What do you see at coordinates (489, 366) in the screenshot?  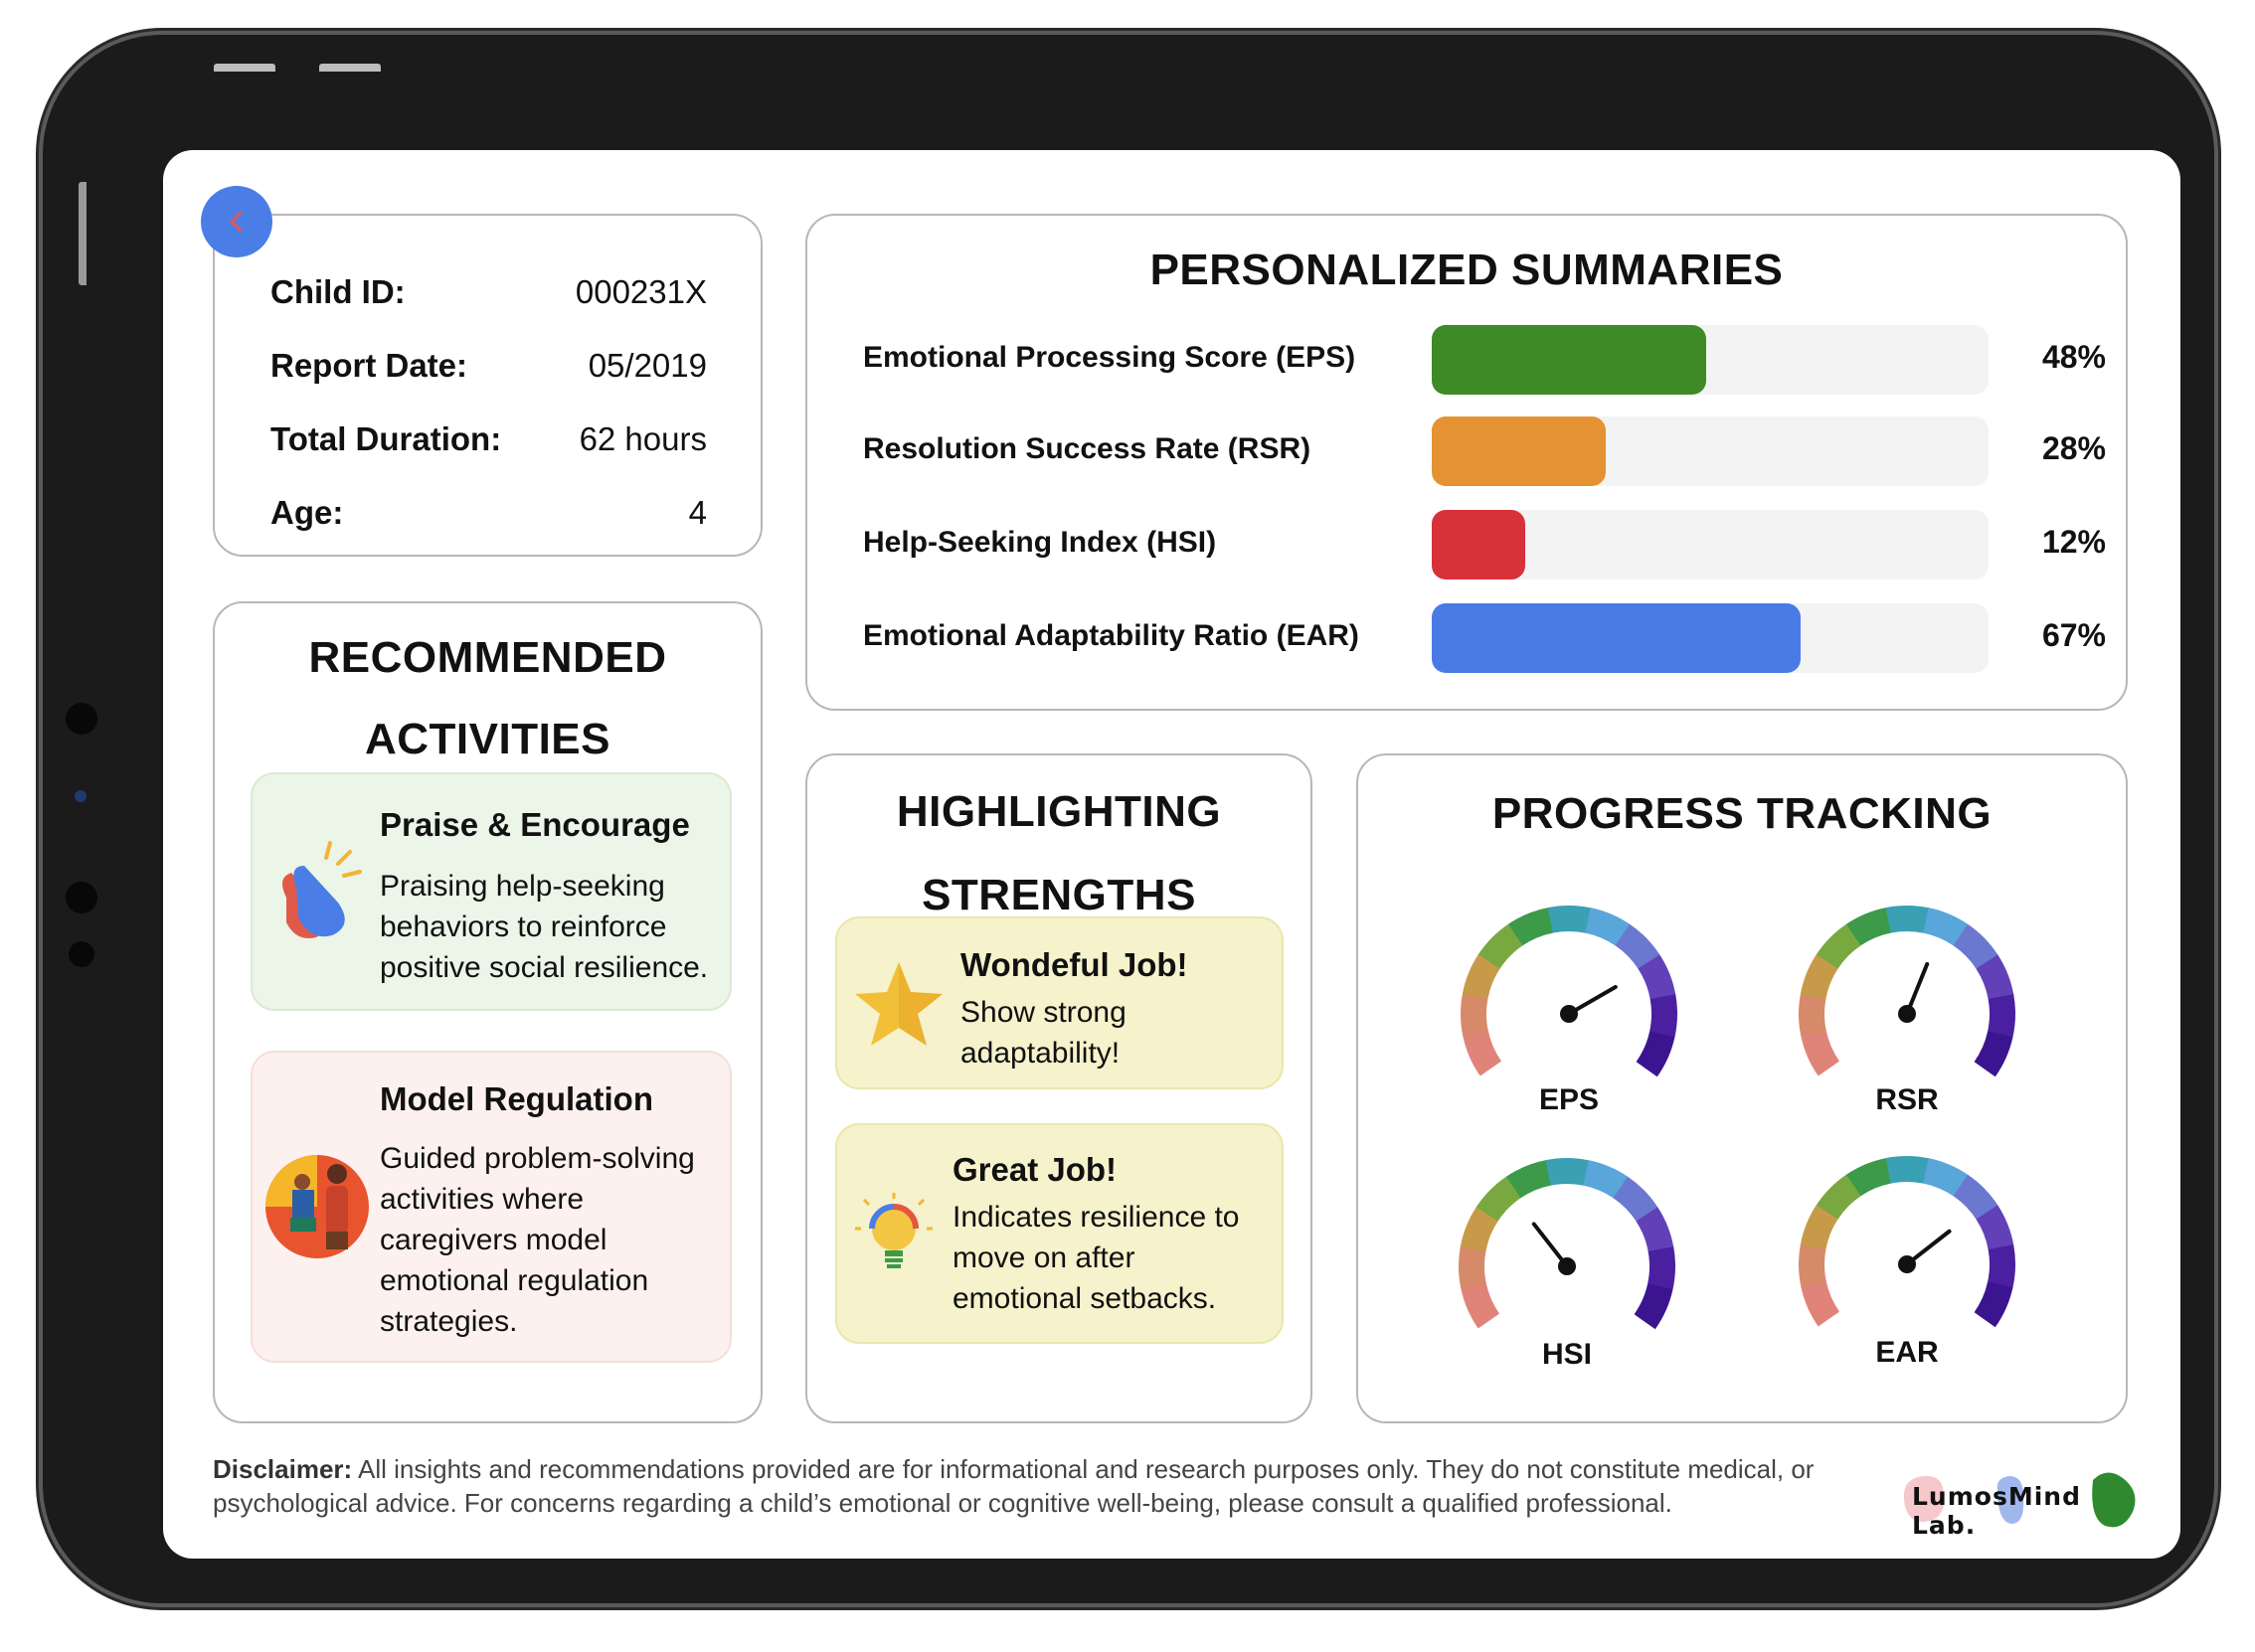 I see `info-row-report-date: Report Date: 05/2019` at bounding box center [489, 366].